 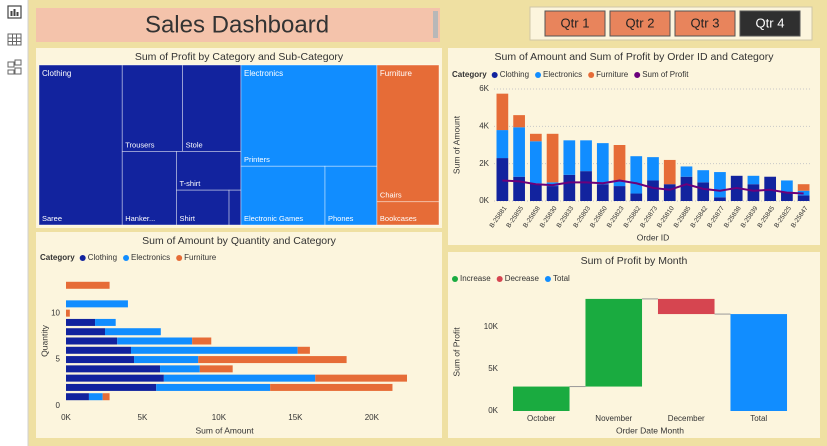 I want to click on y-tick-label: 10K, so click(x=491, y=326).